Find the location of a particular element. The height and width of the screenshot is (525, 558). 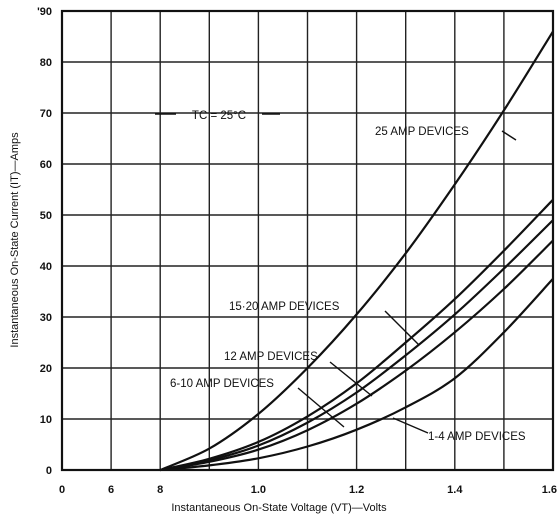

x-tick-labels: 0 6 8 1.0 1.2 1.4 1.6 is located at coordinates (308, 490).